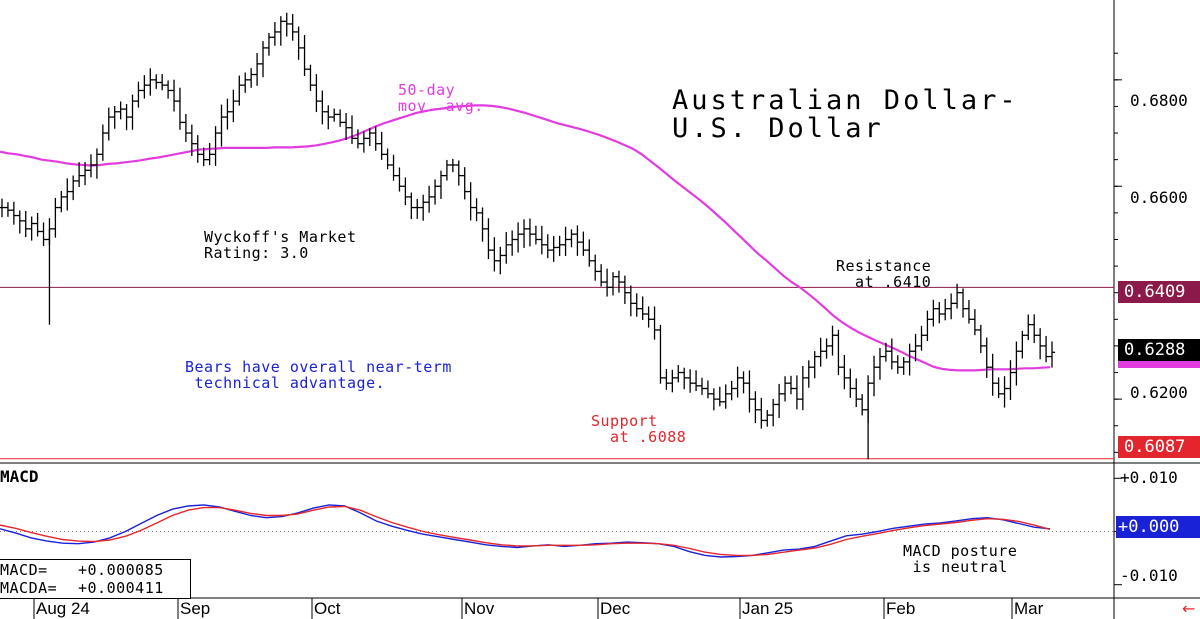 Image resolution: width=1200 pixels, height=619 pixels. What do you see at coordinates (1159, 447) in the screenshot?
I see `support-price-badge: 0.6087` at bounding box center [1159, 447].